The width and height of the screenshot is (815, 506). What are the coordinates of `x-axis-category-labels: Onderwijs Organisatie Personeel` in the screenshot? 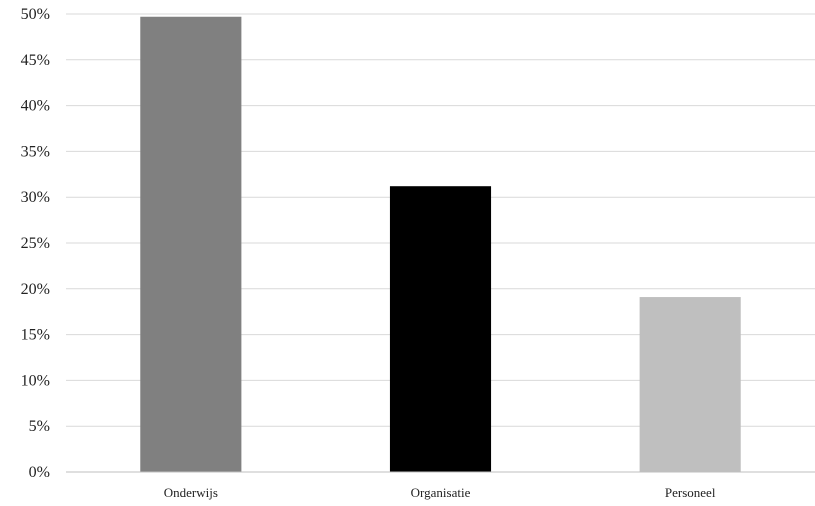 It's located at (440, 492).